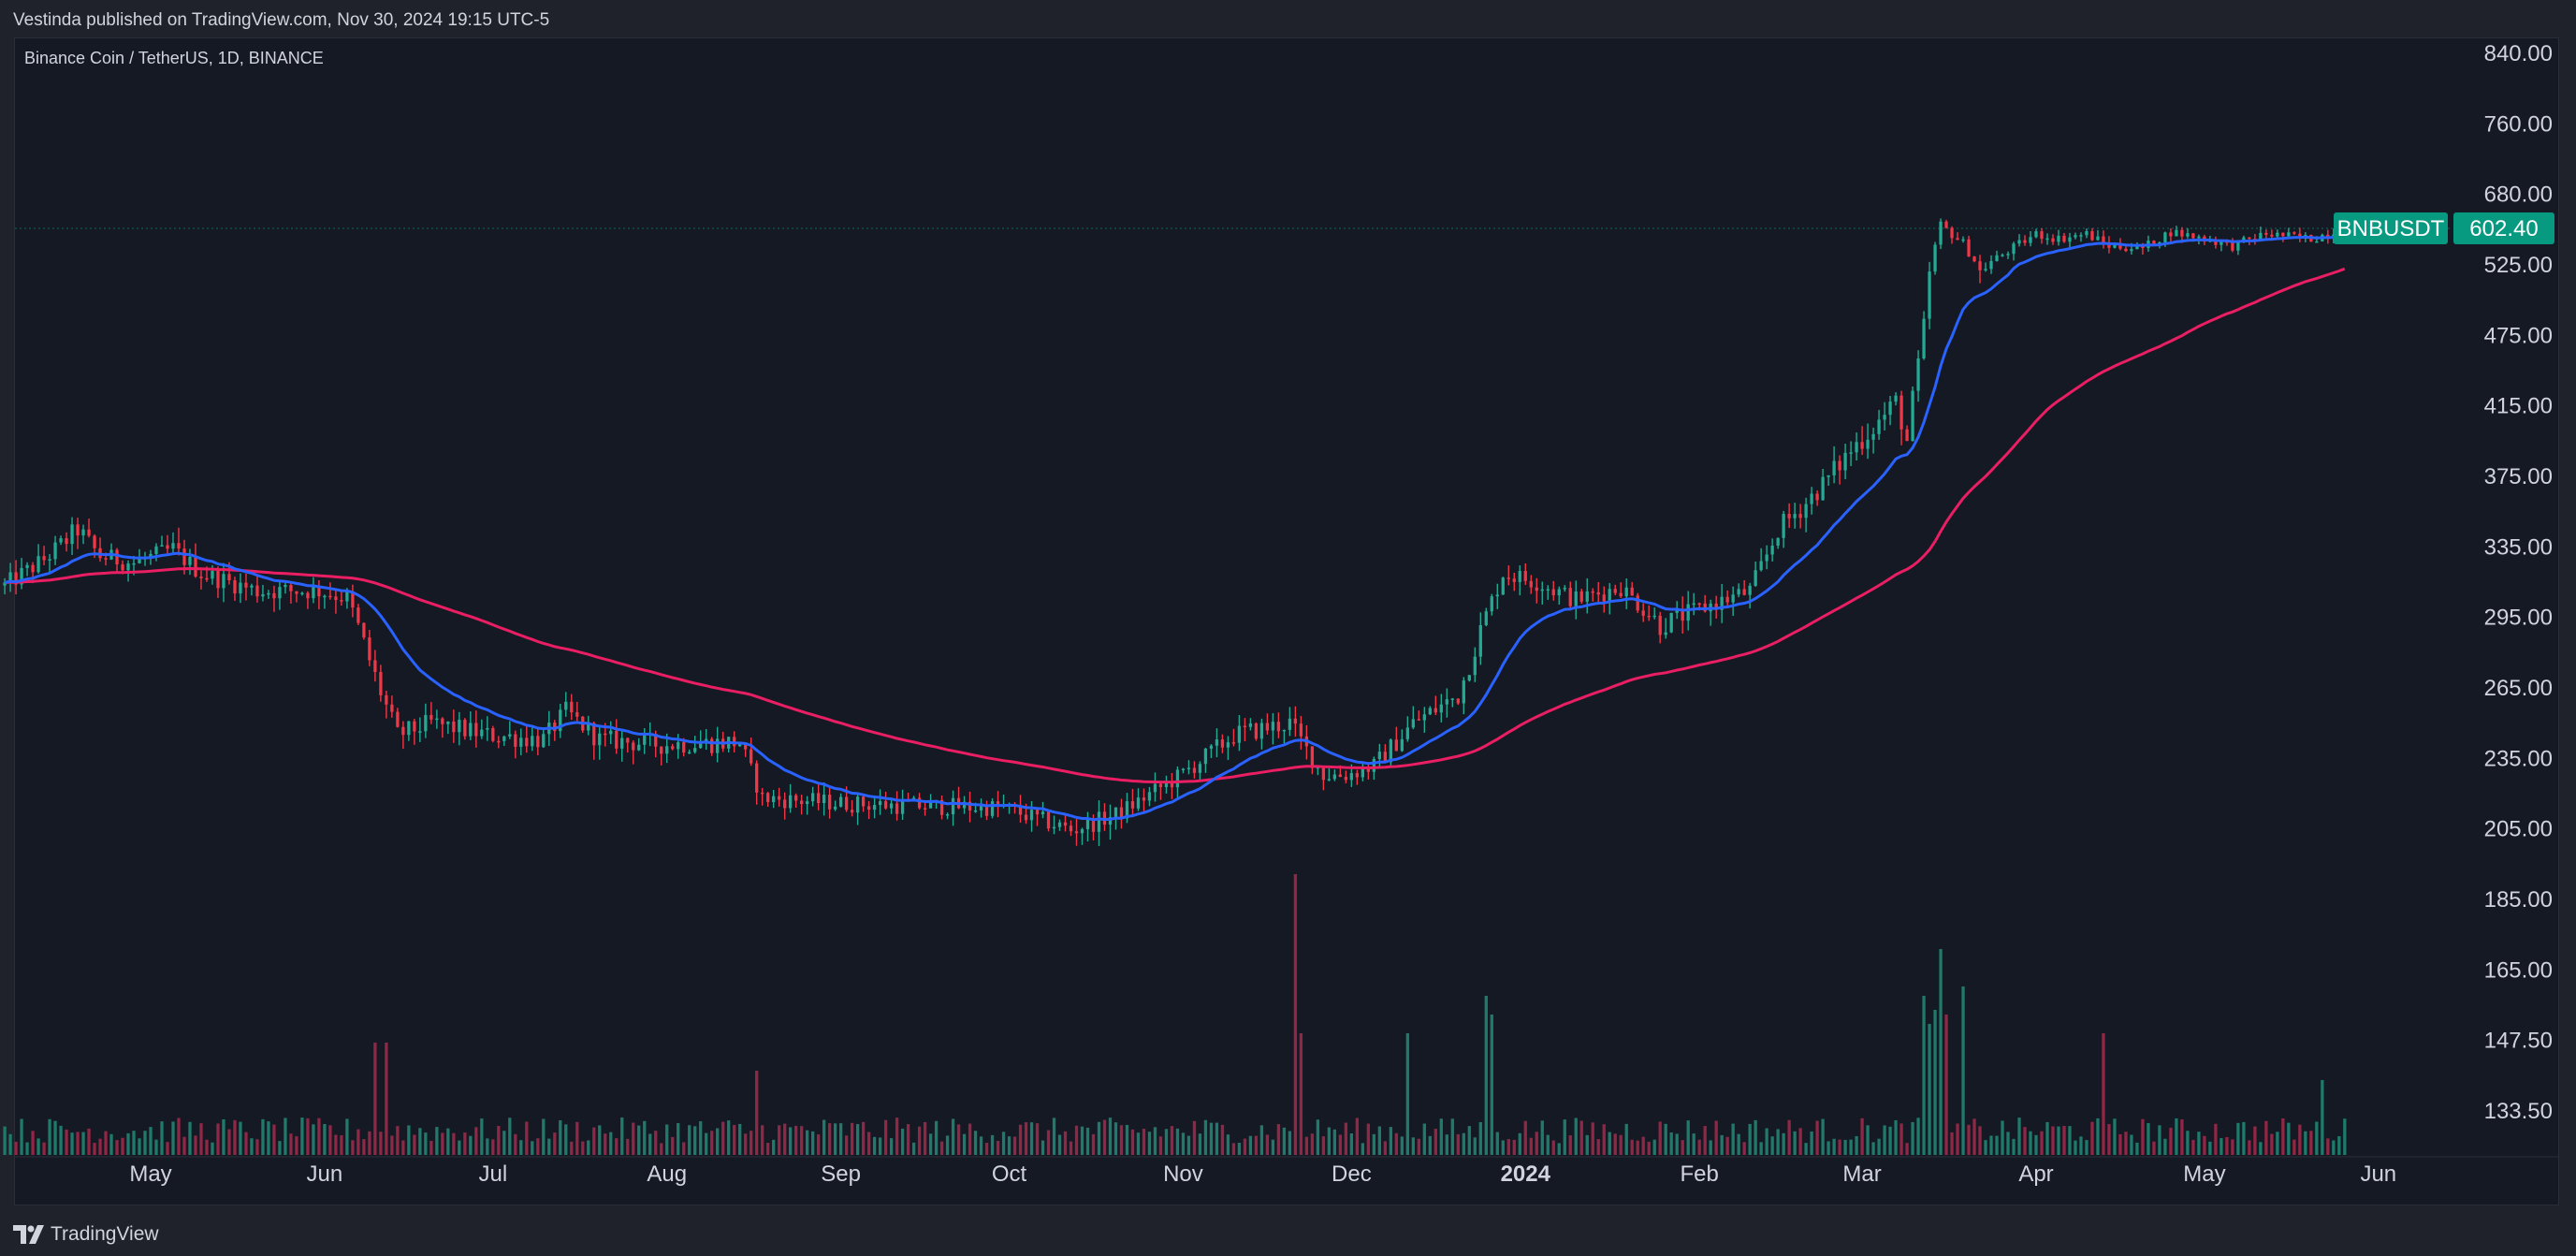  What do you see at coordinates (1861, 1174) in the screenshot?
I see `time-tick-label: Mar` at bounding box center [1861, 1174].